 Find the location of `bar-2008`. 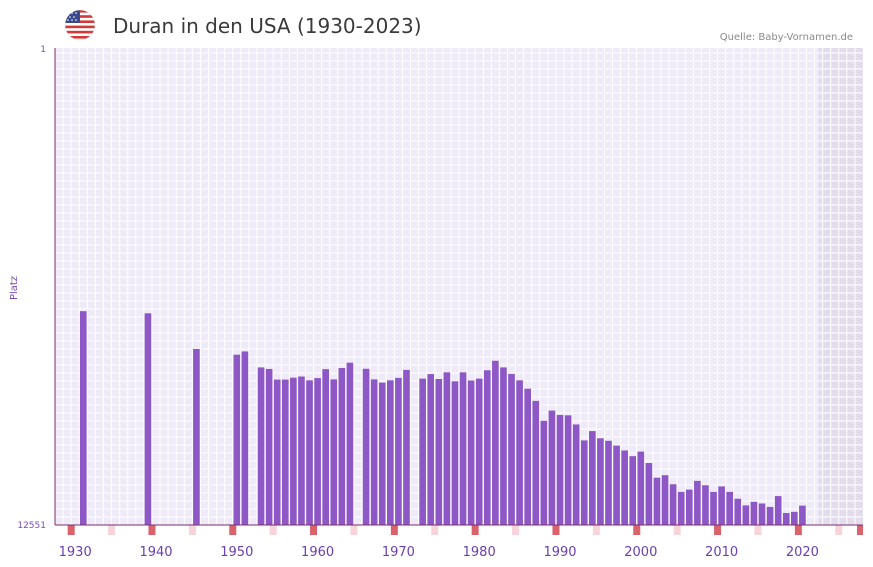

bar-2008 is located at coordinates (705, 505).